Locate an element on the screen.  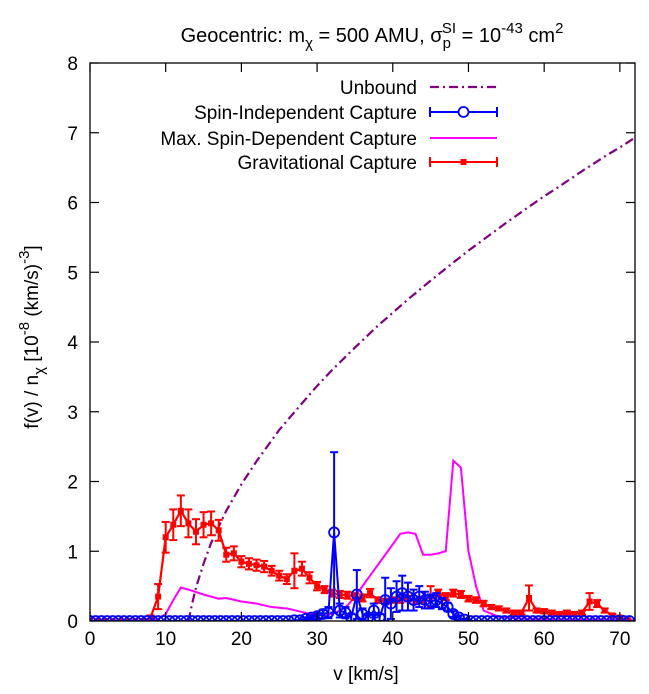
y-tick-label: 3 is located at coordinates (72, 413).